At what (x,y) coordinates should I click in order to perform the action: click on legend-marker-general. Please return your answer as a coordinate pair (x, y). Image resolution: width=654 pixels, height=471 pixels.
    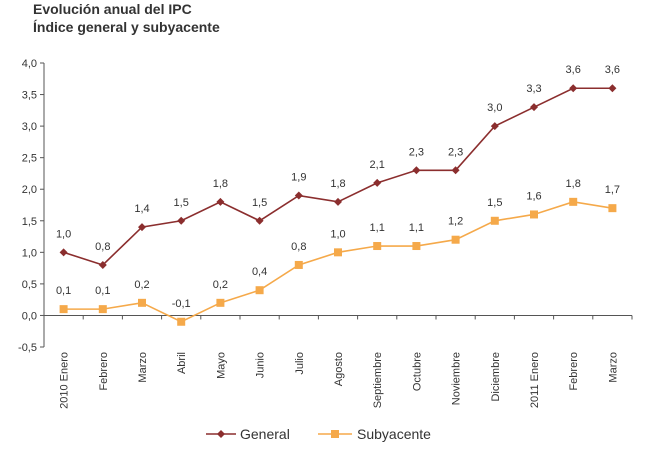
    Looking at the image, I should click on (221, 434).